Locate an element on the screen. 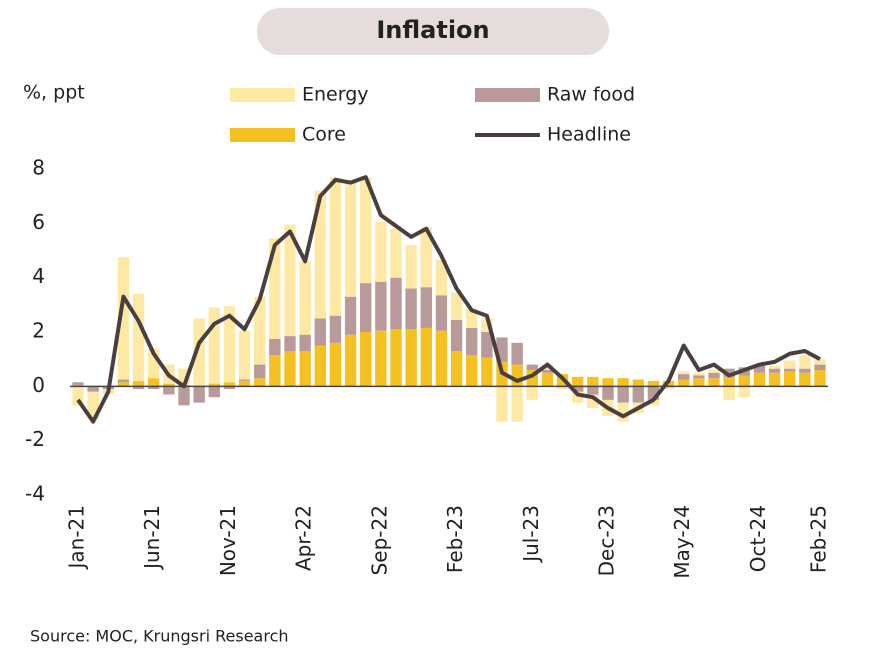 Image resolution: width=870 pixels, height=663 pixels. title-pill is located at coordinates (433, 31).